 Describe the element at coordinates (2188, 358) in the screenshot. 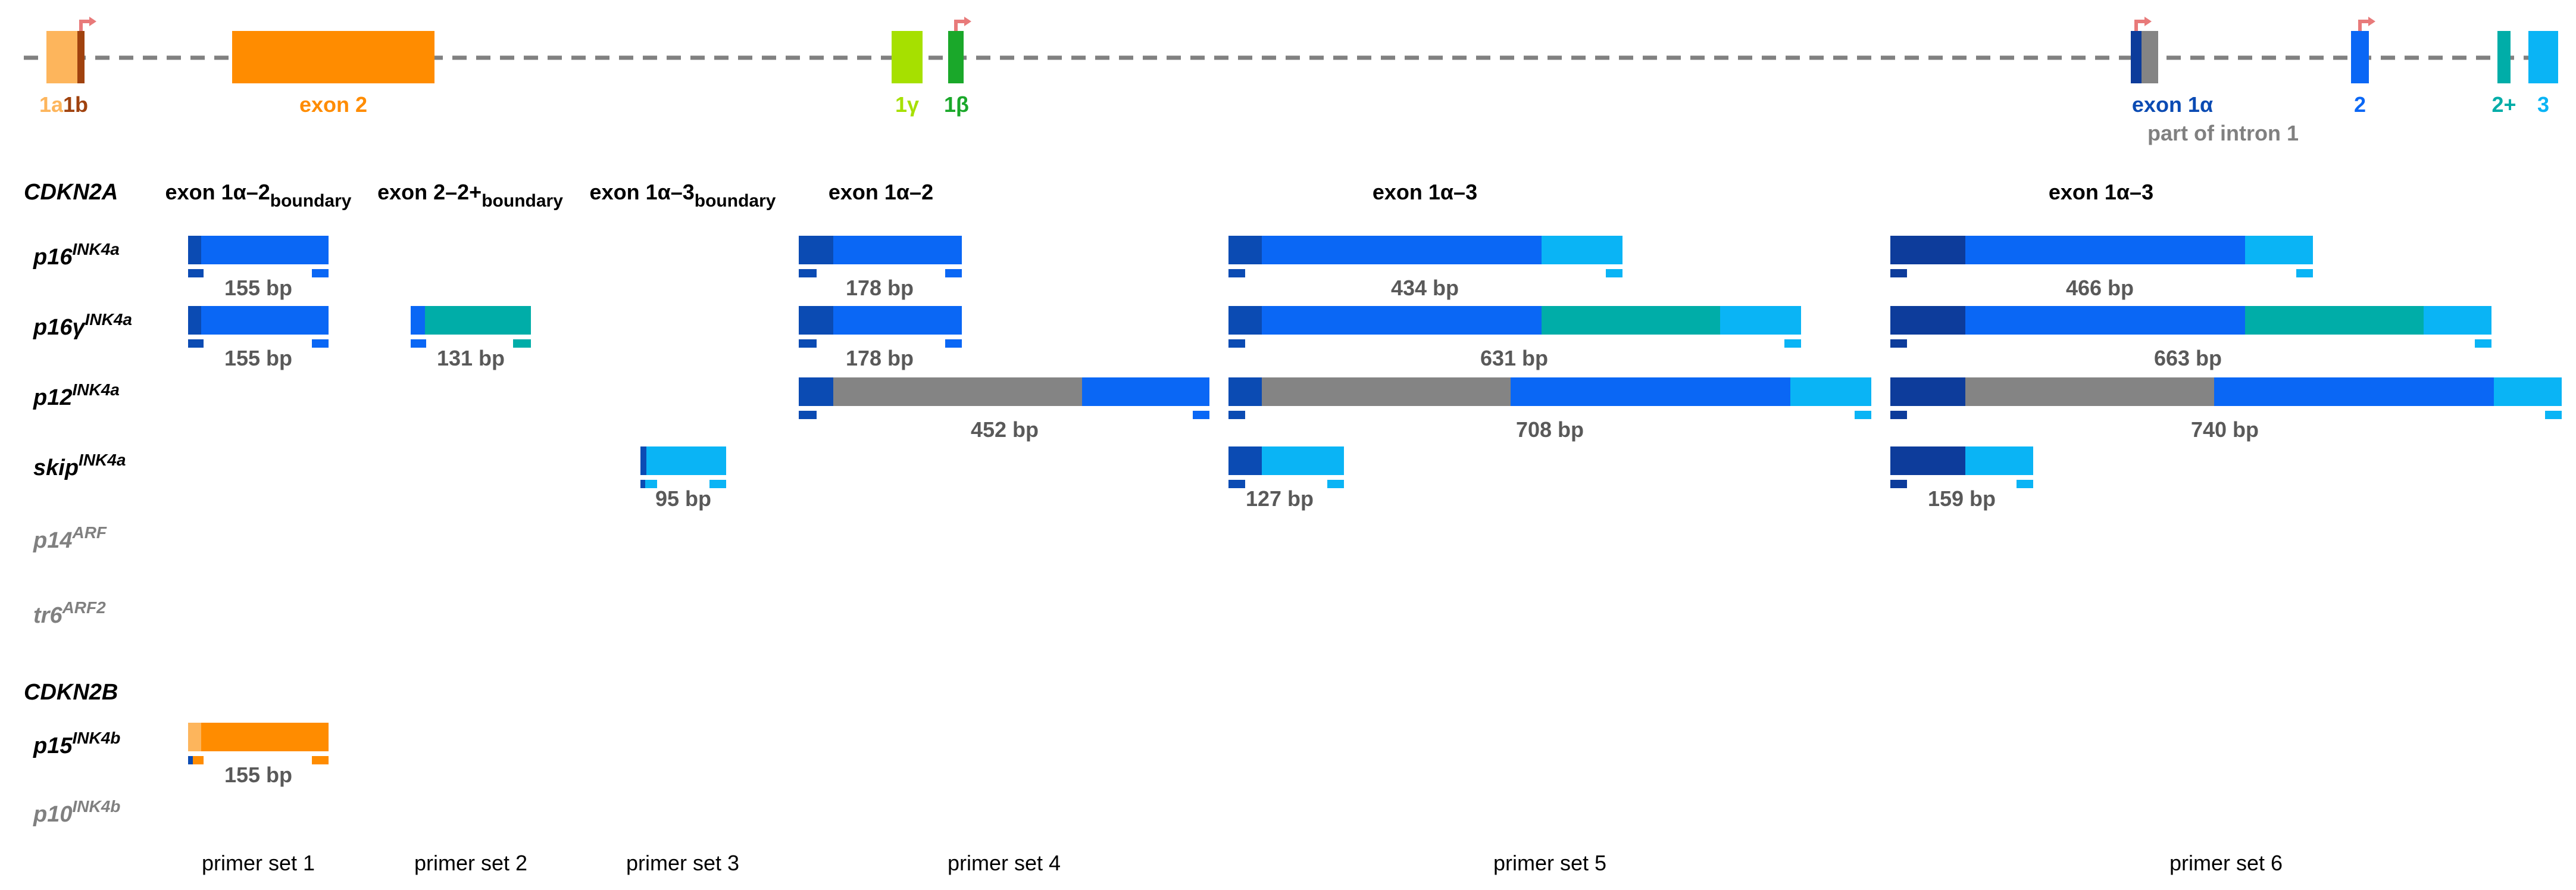

I see `amplicon-size-label: 663 bp` at that location.